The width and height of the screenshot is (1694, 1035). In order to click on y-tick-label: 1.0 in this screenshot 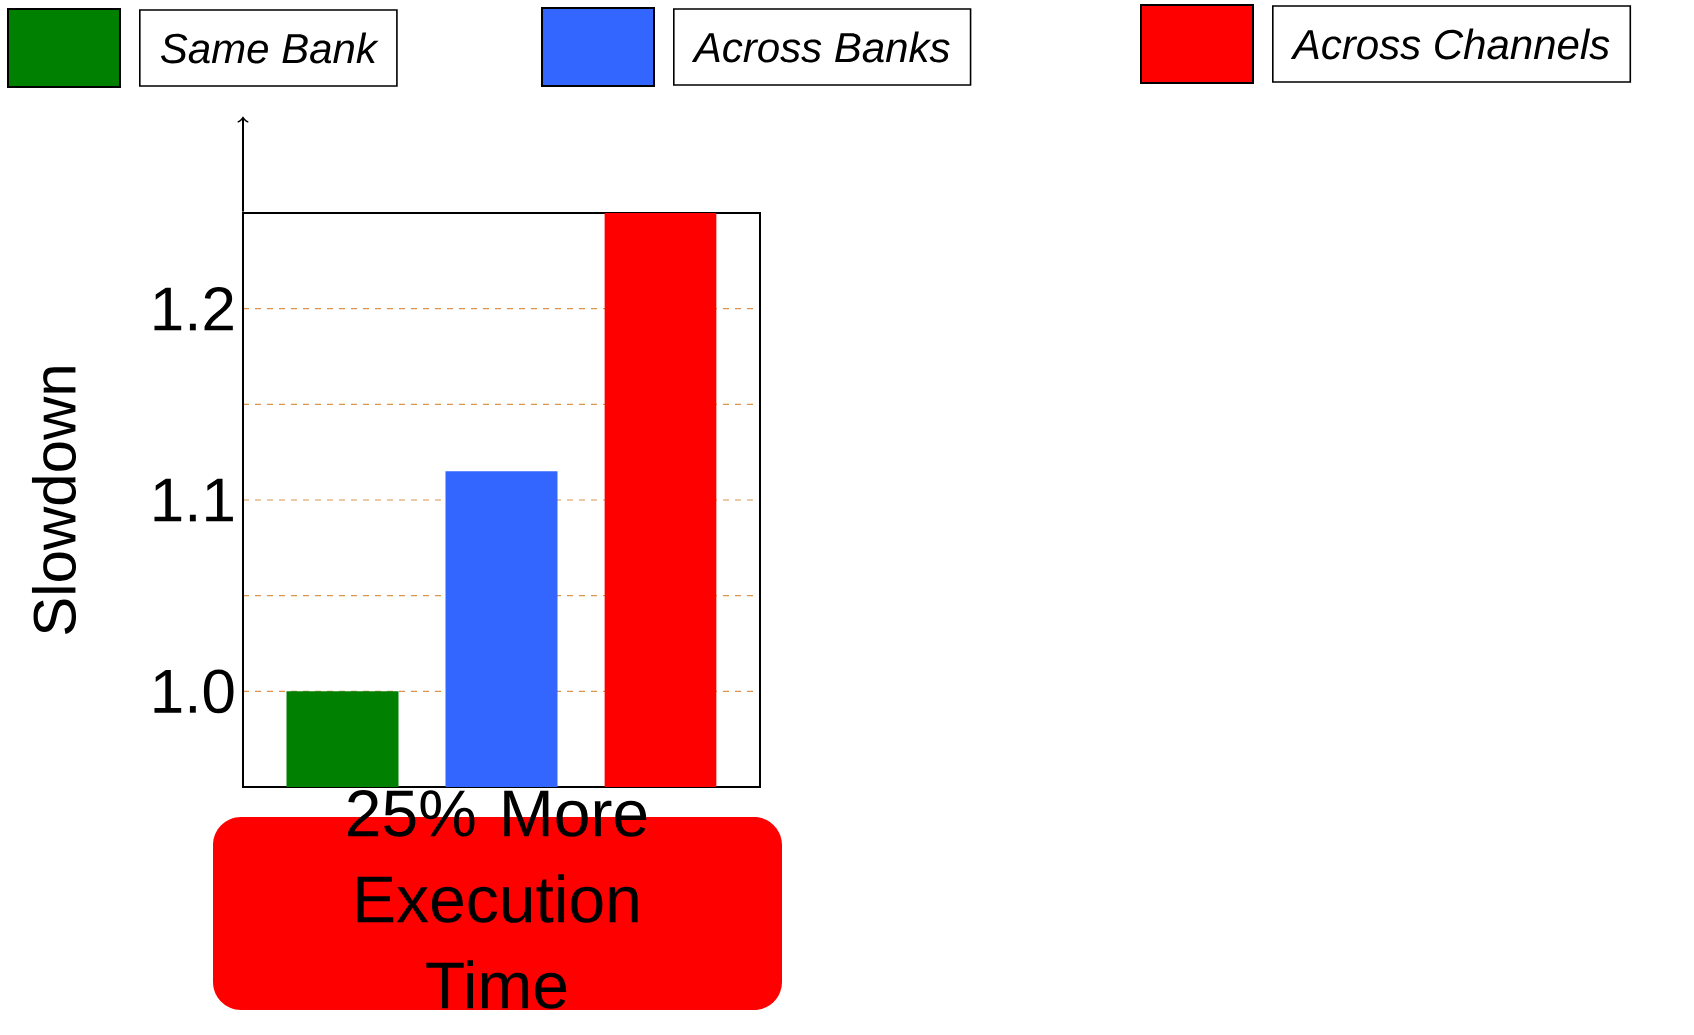, I will do `click(194, 691)`.